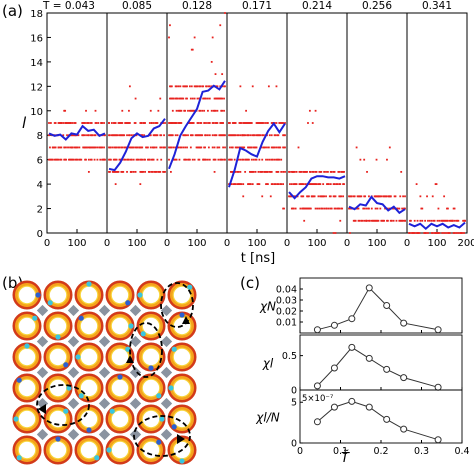 This screenshot has width=474, height=468. Describe the element at coordinates (345, 458) in the screenshot. I see `c-x-axis-label: T̃` at that location.